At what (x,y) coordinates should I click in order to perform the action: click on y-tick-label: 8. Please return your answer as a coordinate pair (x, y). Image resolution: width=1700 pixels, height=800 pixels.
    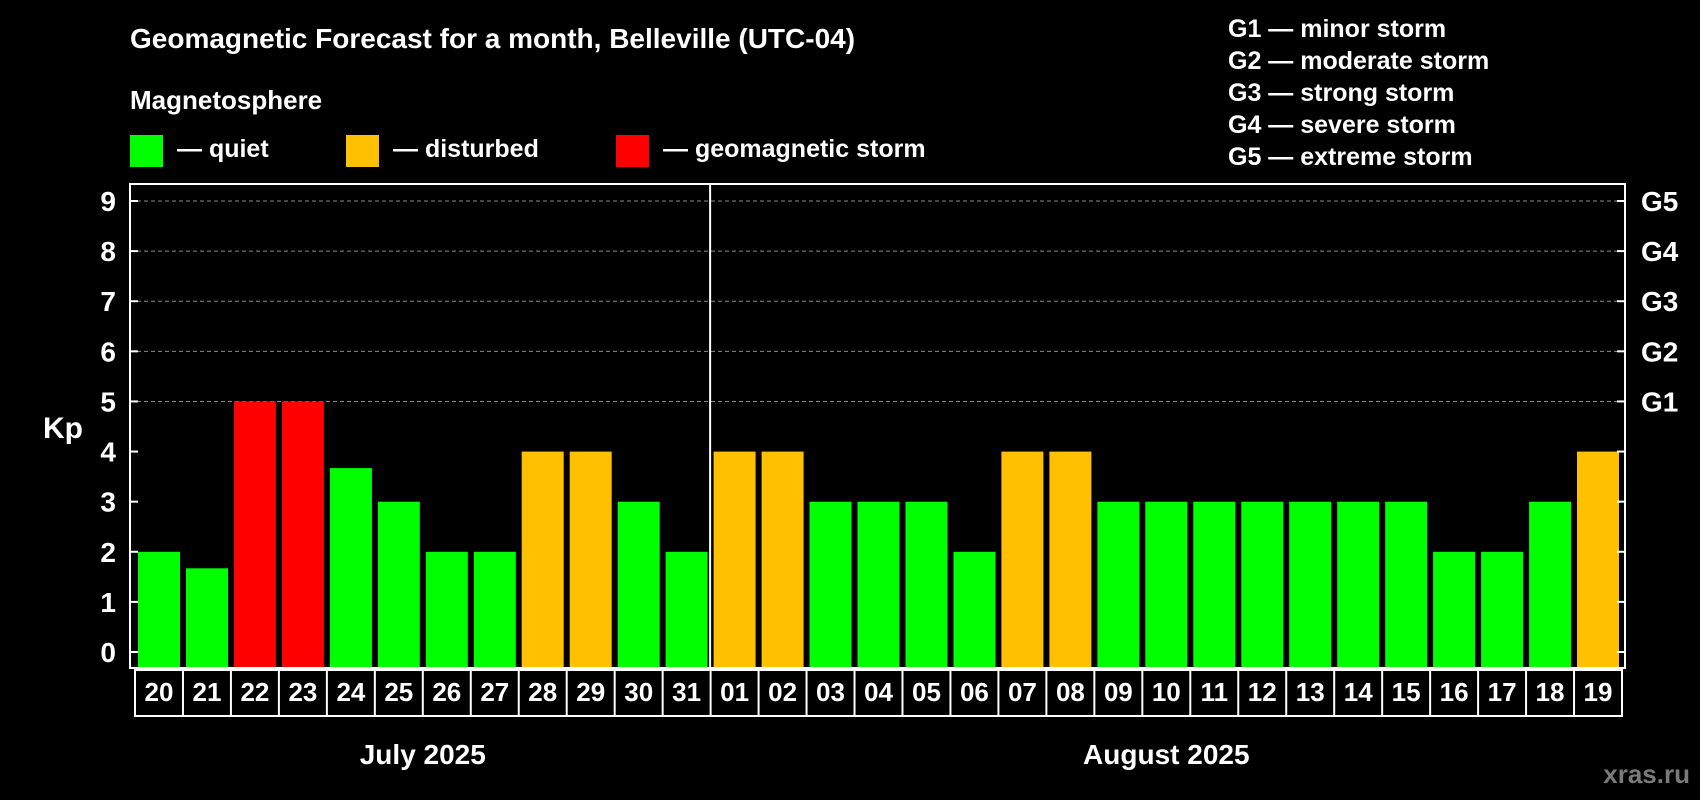
    Looking at the image, I should click on (108, 251).